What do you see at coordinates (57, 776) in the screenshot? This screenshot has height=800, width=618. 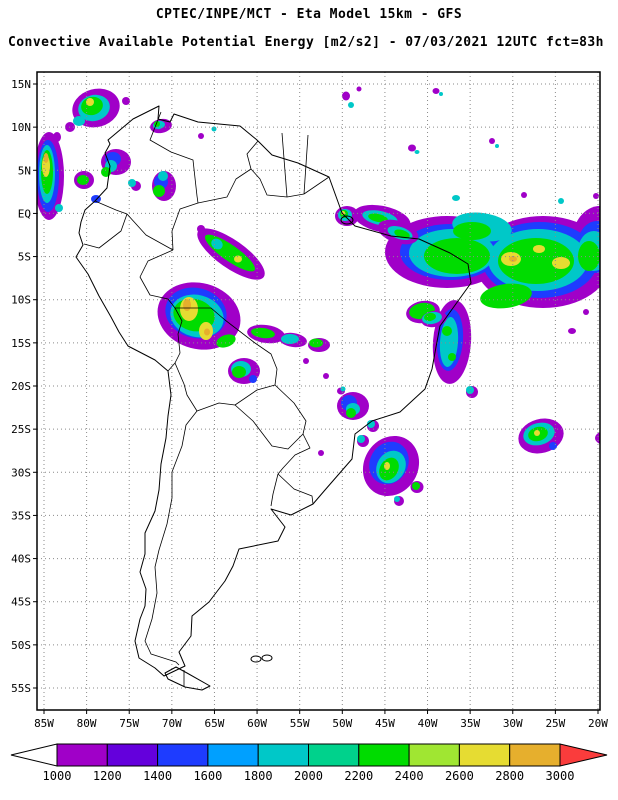 I see `colorbar-tick-label: 1000` at bounding box center [57, 776].